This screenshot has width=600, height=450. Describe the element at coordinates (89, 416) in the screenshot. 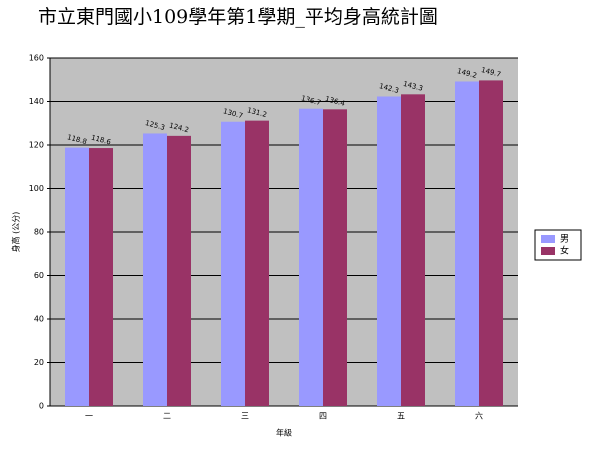

I see `x-tick-label: 一` at that location.